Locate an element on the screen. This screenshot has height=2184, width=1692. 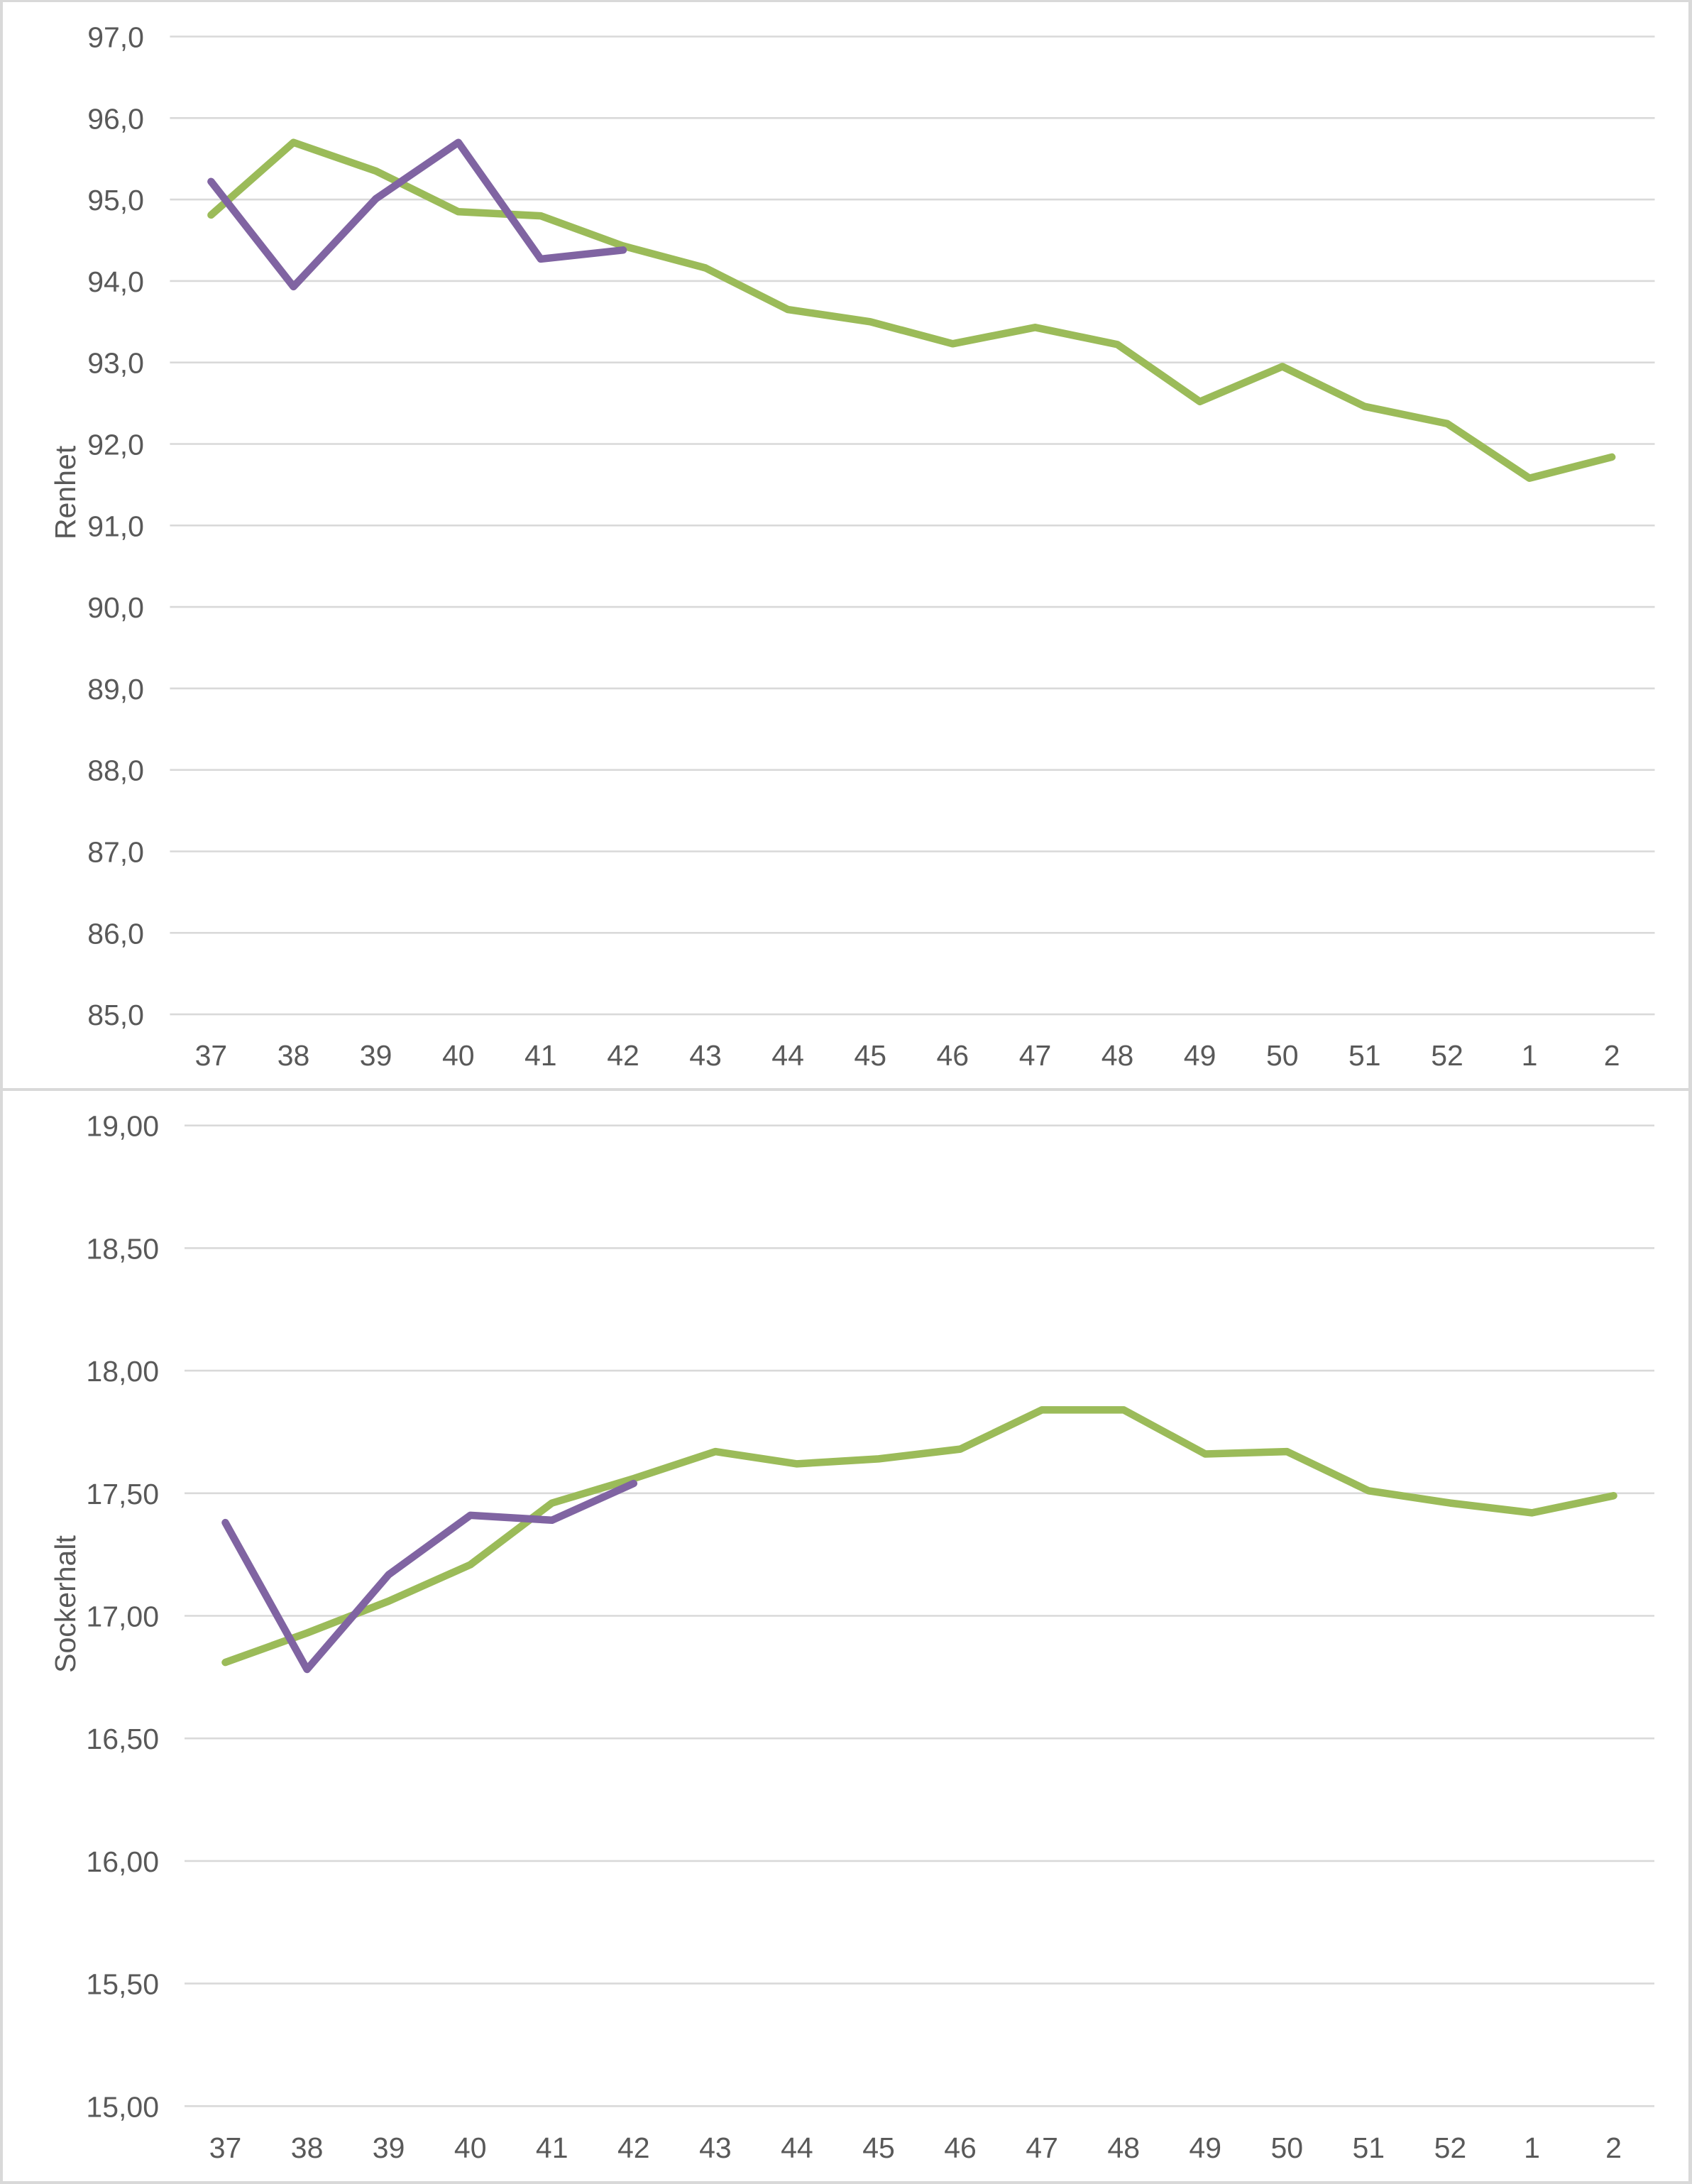
svg-text: 87,0 is located at coordinates (115, 853).